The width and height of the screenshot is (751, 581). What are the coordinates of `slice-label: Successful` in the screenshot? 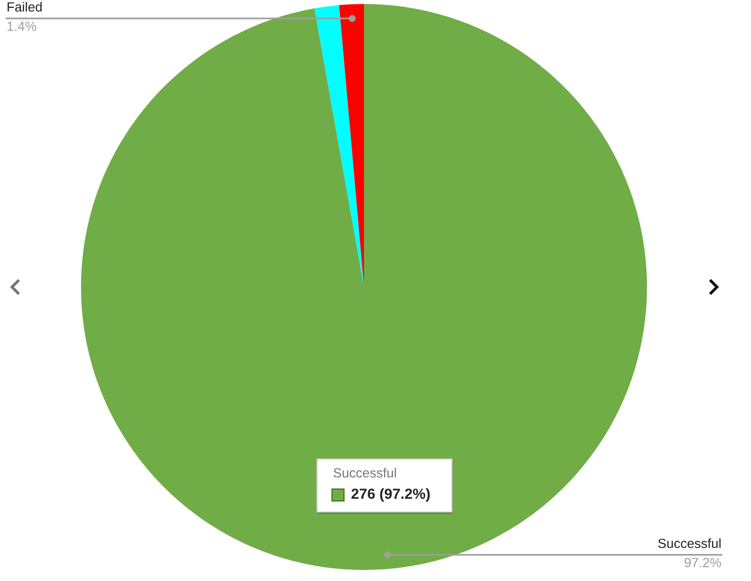 It's located at (689, 543).